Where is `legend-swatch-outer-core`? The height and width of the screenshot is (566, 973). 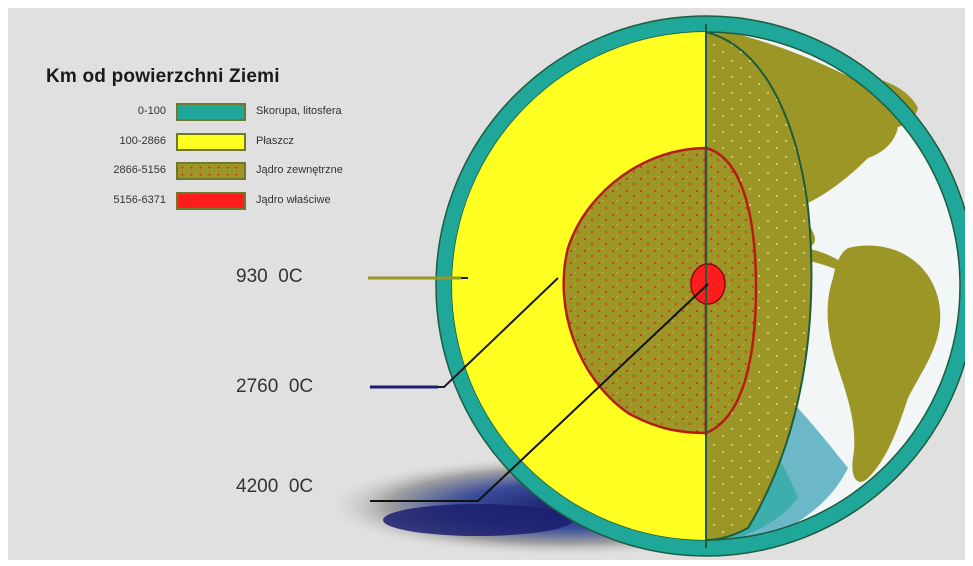
legend-swatch-outer-core is located at coordinates (211, 171).